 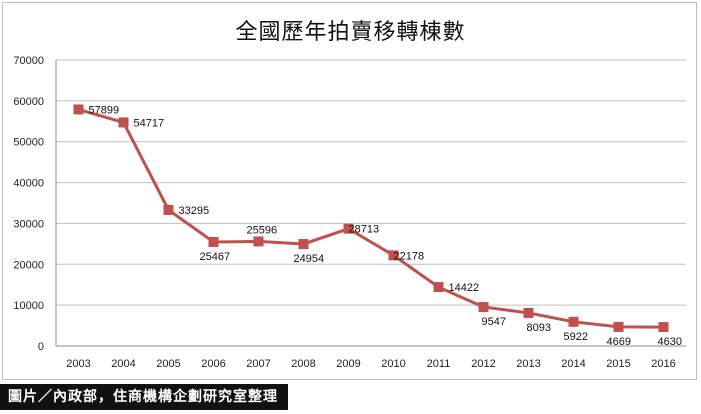 I want to click on x-tick-label: 2003, so click(x=78, y=364).